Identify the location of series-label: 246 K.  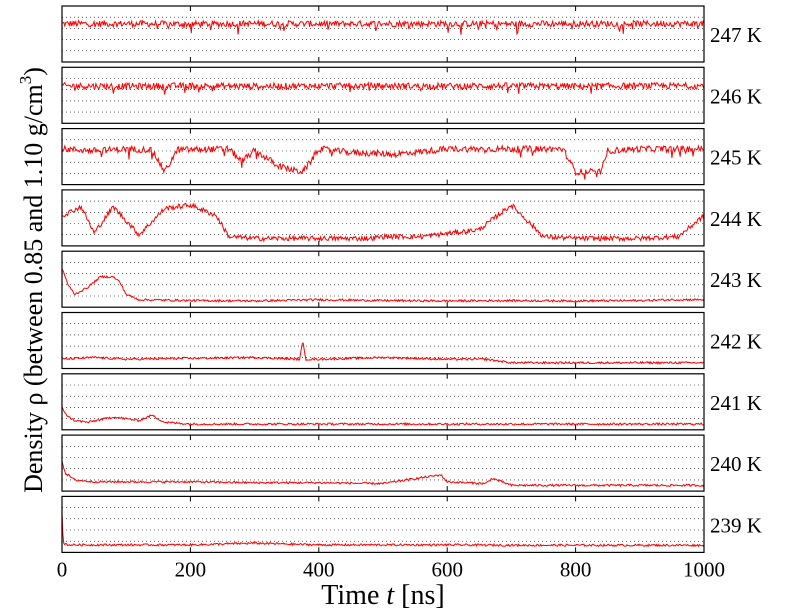
(736, 96).